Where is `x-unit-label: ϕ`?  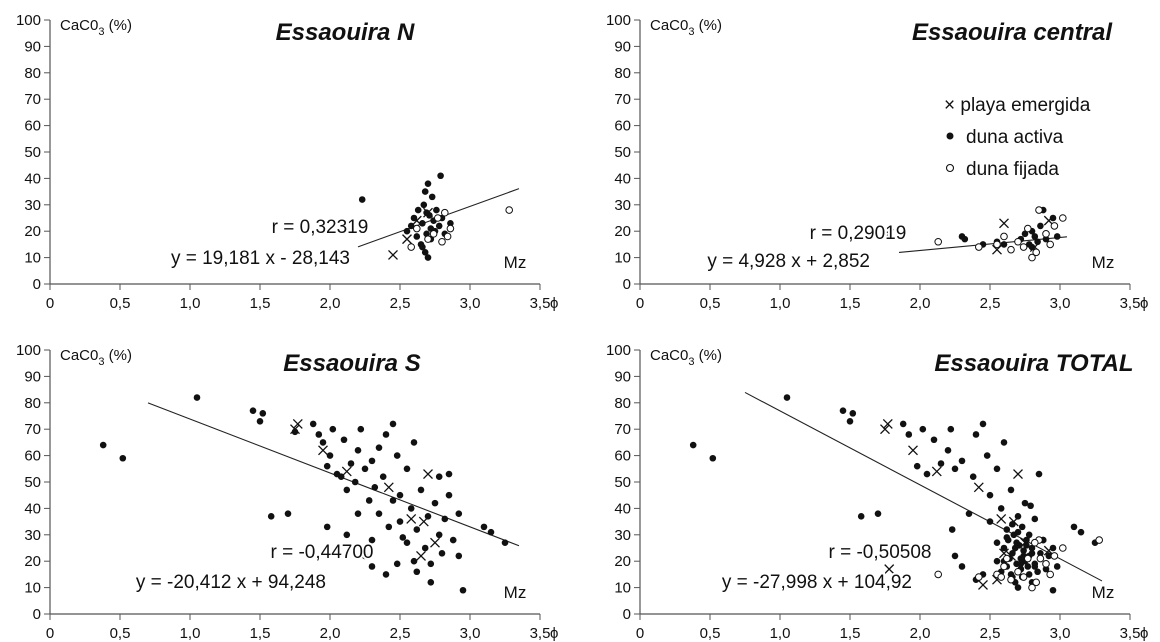
x-unit-label: ϕ is located at coordinates (554, 633).